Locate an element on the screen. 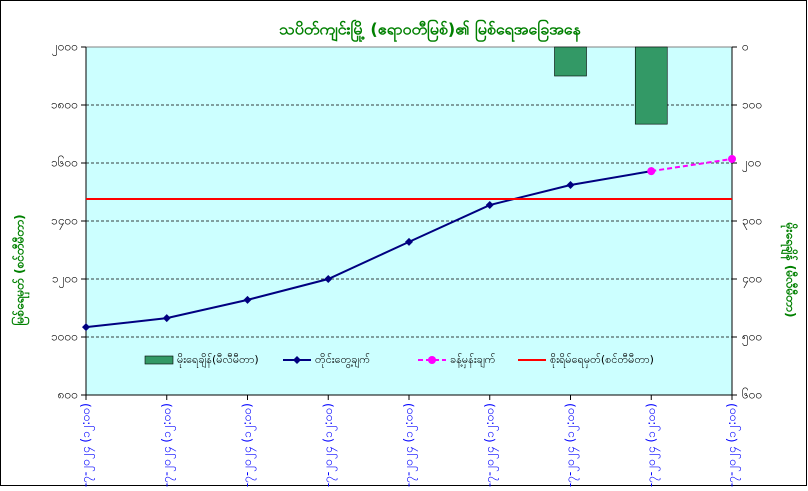  legend-swatch is located at coordinates (159, 360).